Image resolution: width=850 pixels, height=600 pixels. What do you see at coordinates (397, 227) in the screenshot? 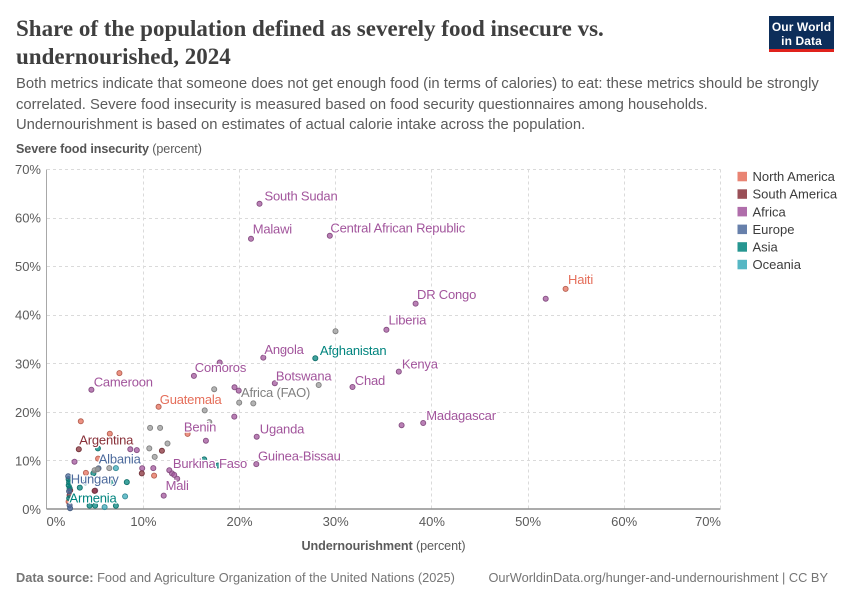
I see `svg-text: Central African Republic` at bounding box center [397, 227].